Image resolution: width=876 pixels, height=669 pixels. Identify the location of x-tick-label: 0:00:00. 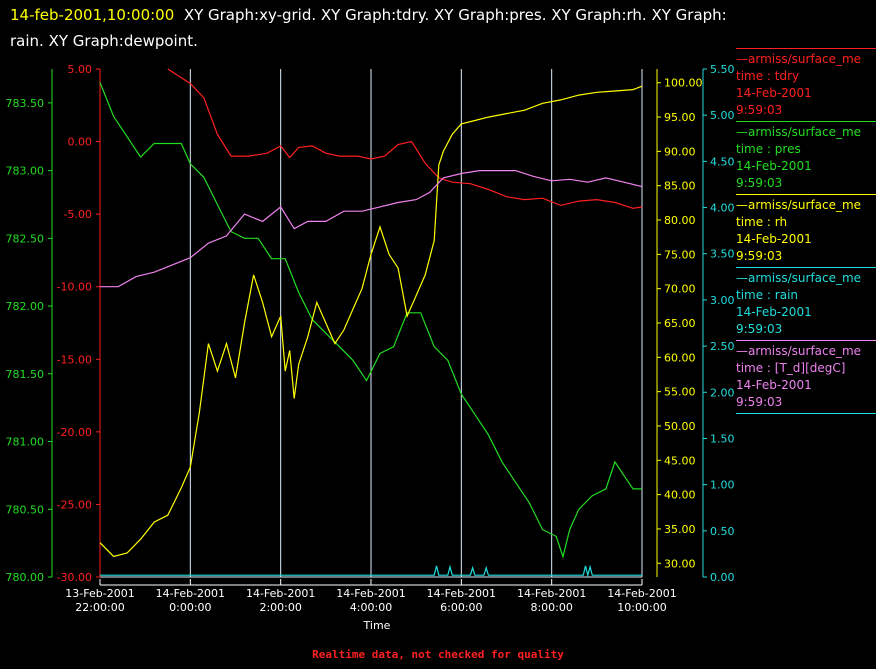
(190, 607).